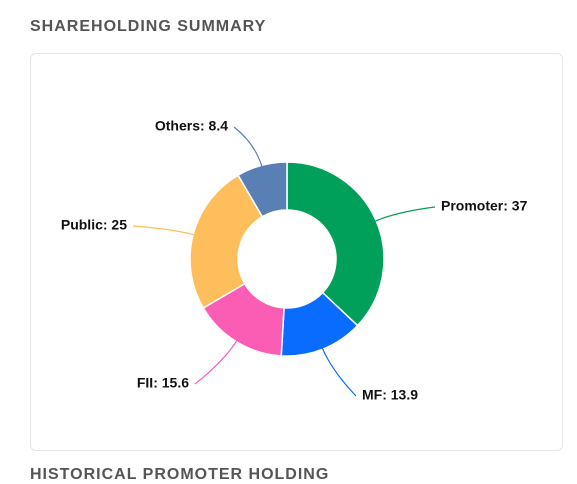  What do you see at coordinates (163, 383) in the screenshot?
I see `data-label: FII: 15.6` at bounding box center [163, 383].